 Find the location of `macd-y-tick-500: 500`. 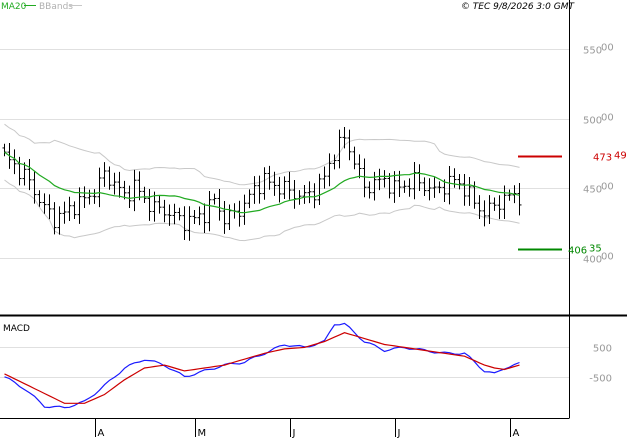

macd-y-tick-500: 500 is located at coordinates (602, 349).